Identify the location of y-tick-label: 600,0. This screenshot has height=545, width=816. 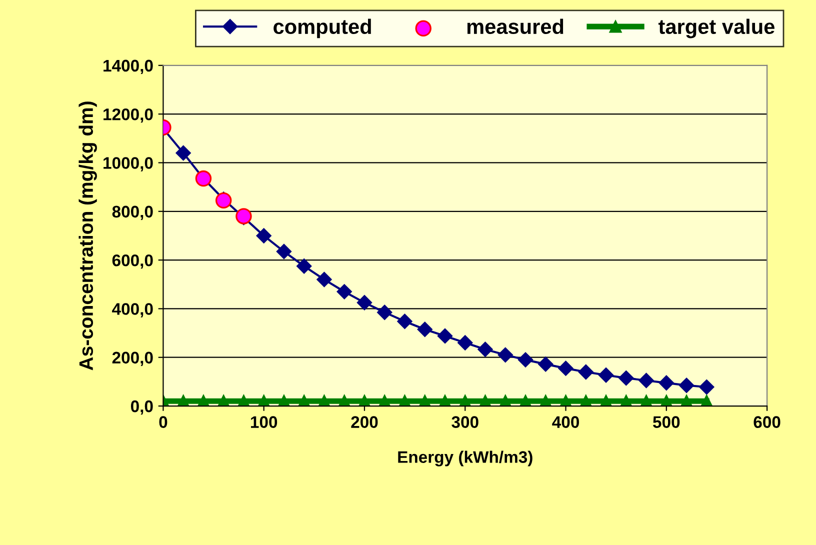
(132, 261).